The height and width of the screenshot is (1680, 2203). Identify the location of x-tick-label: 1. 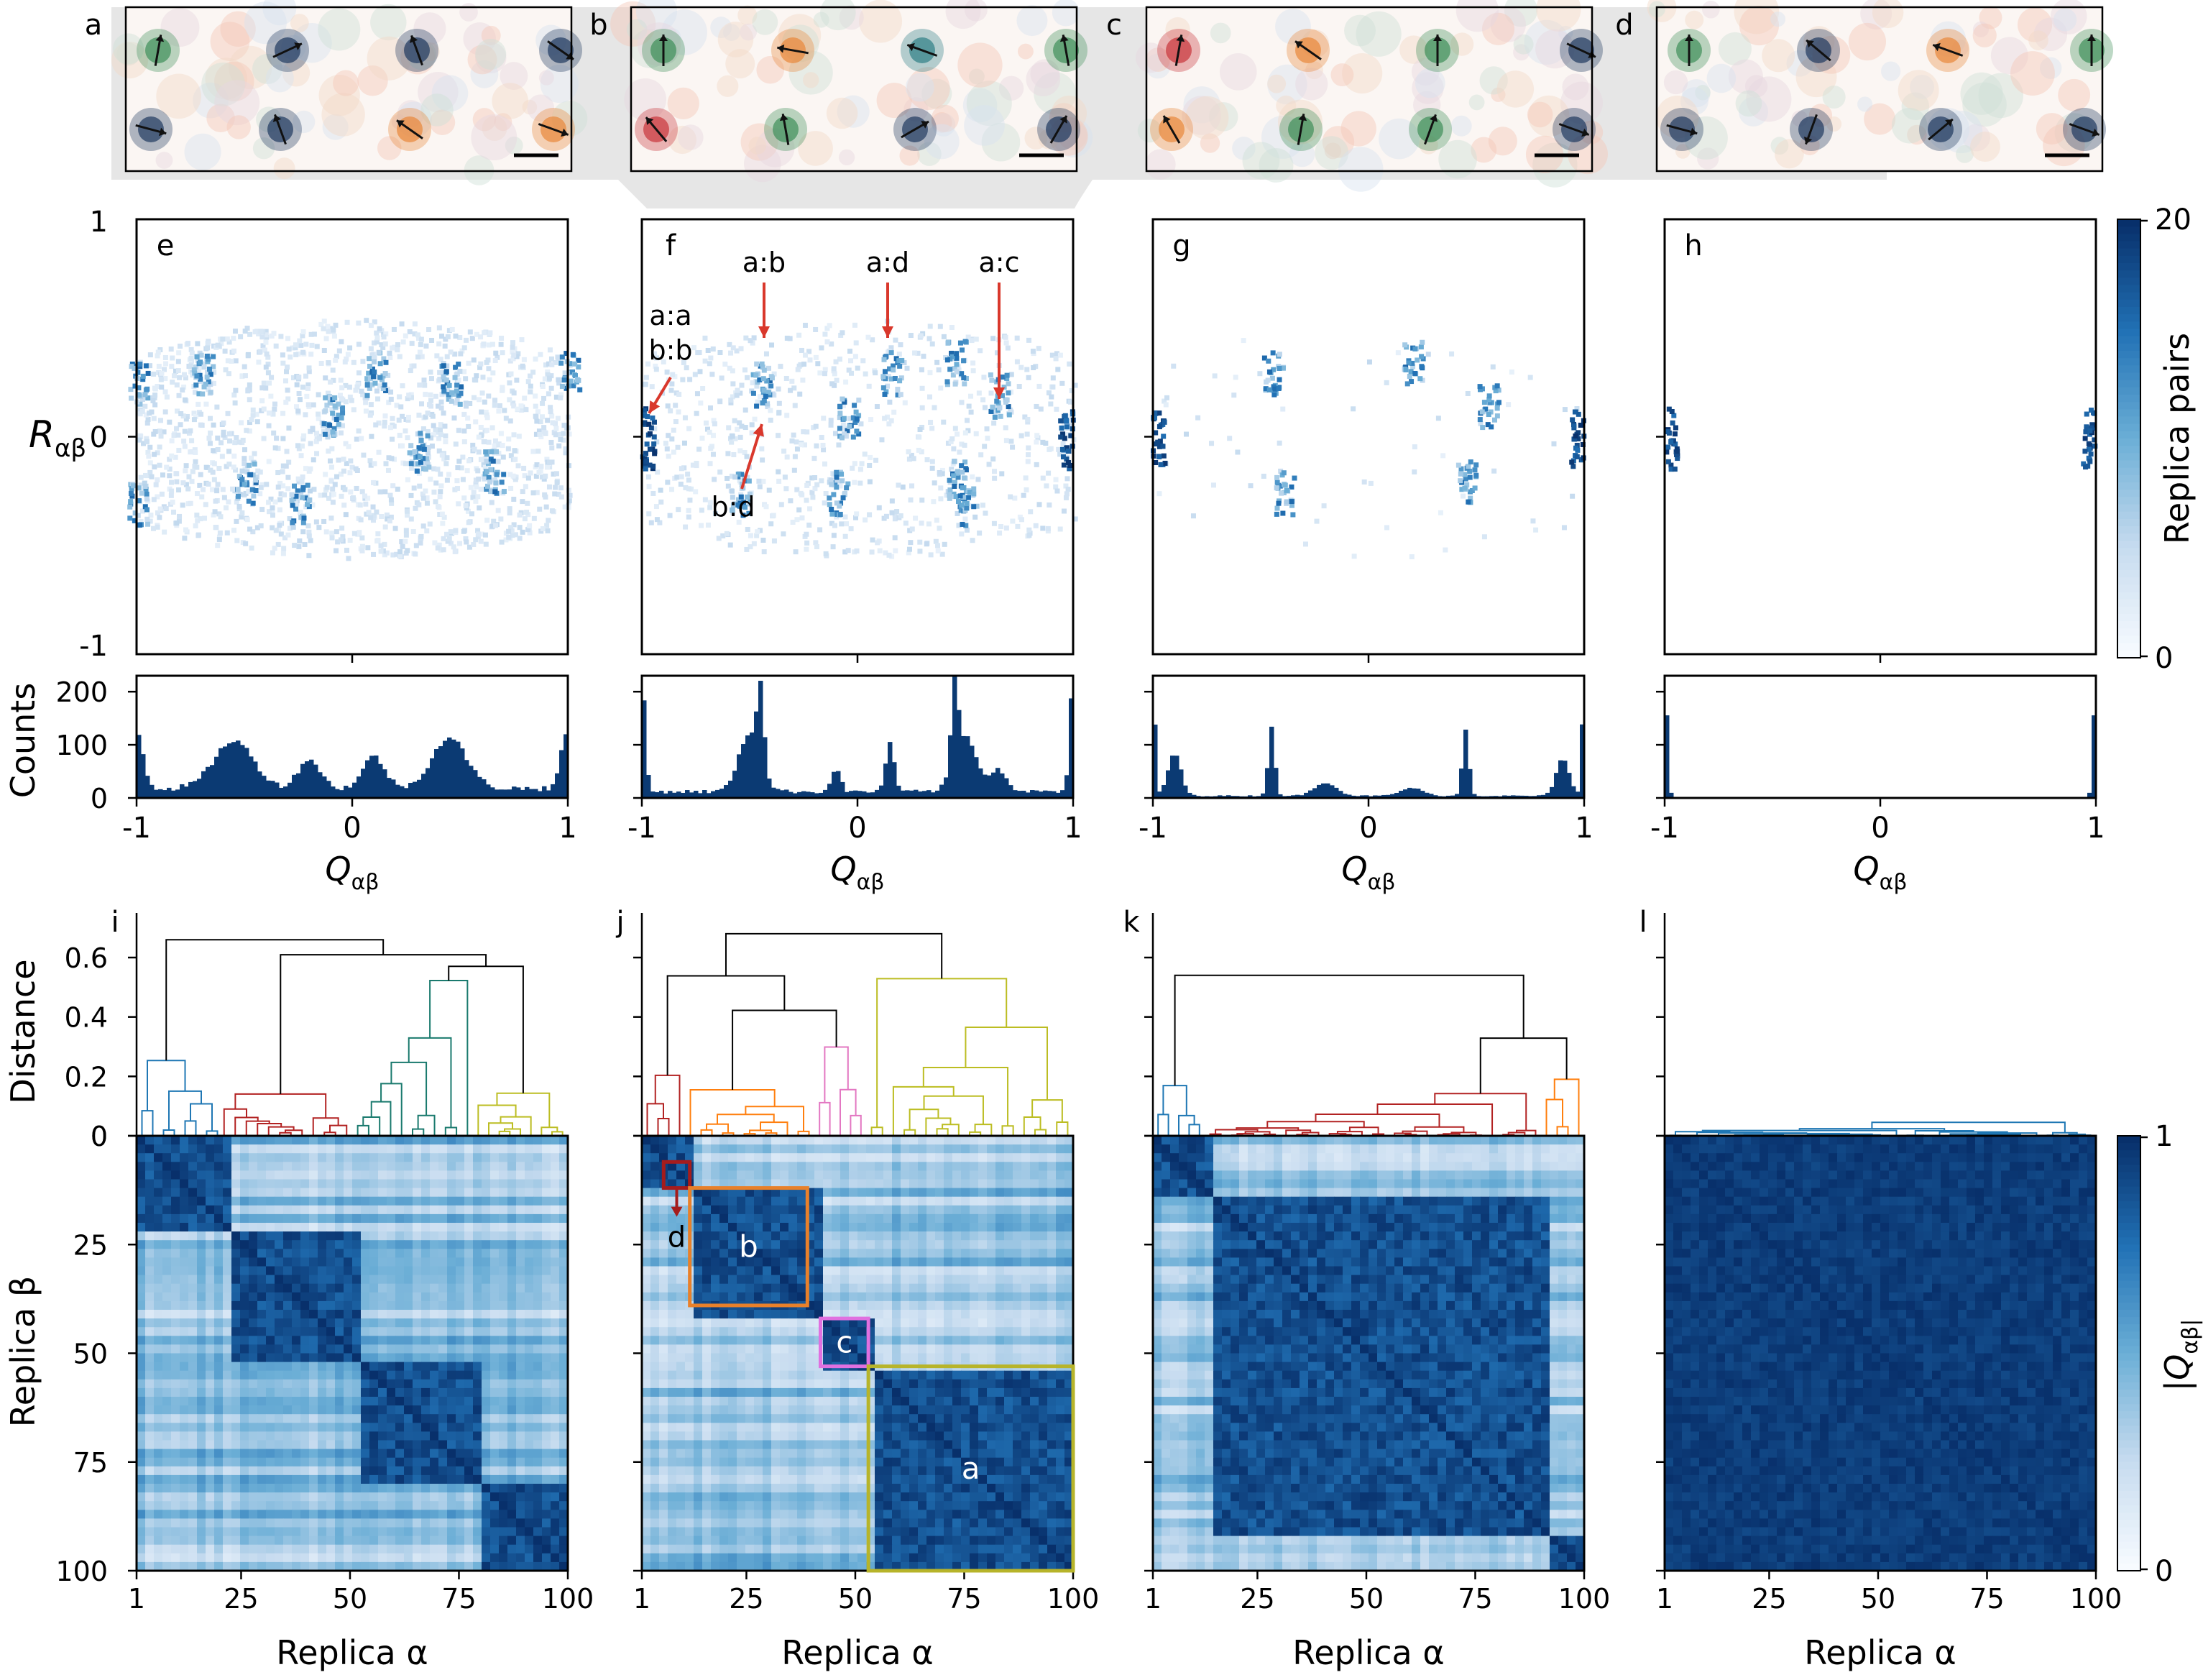
(2096, 828).